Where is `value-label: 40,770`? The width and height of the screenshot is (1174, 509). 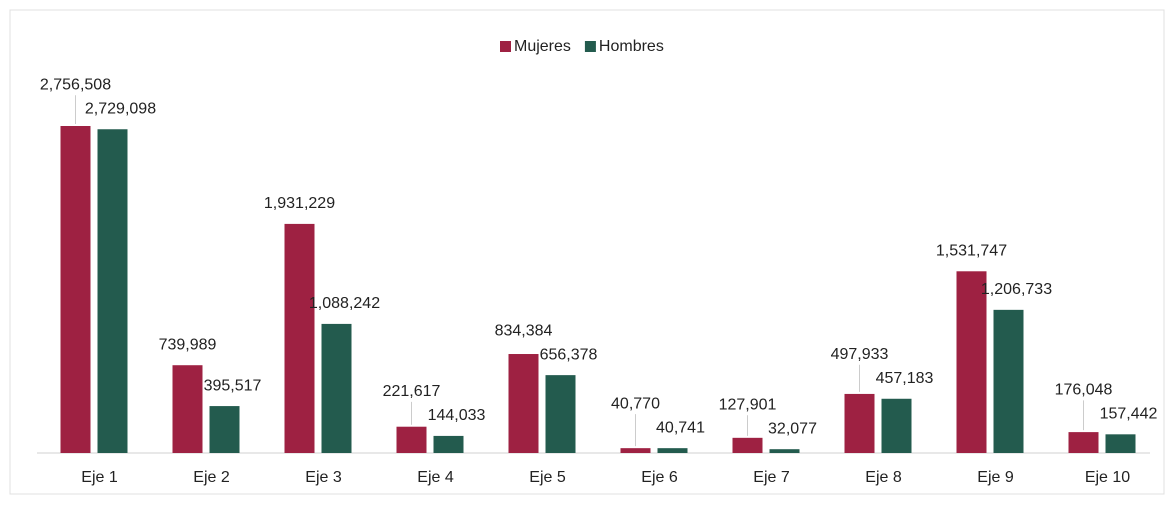
value-label: 40,770 is located at coordinates (635, 403).